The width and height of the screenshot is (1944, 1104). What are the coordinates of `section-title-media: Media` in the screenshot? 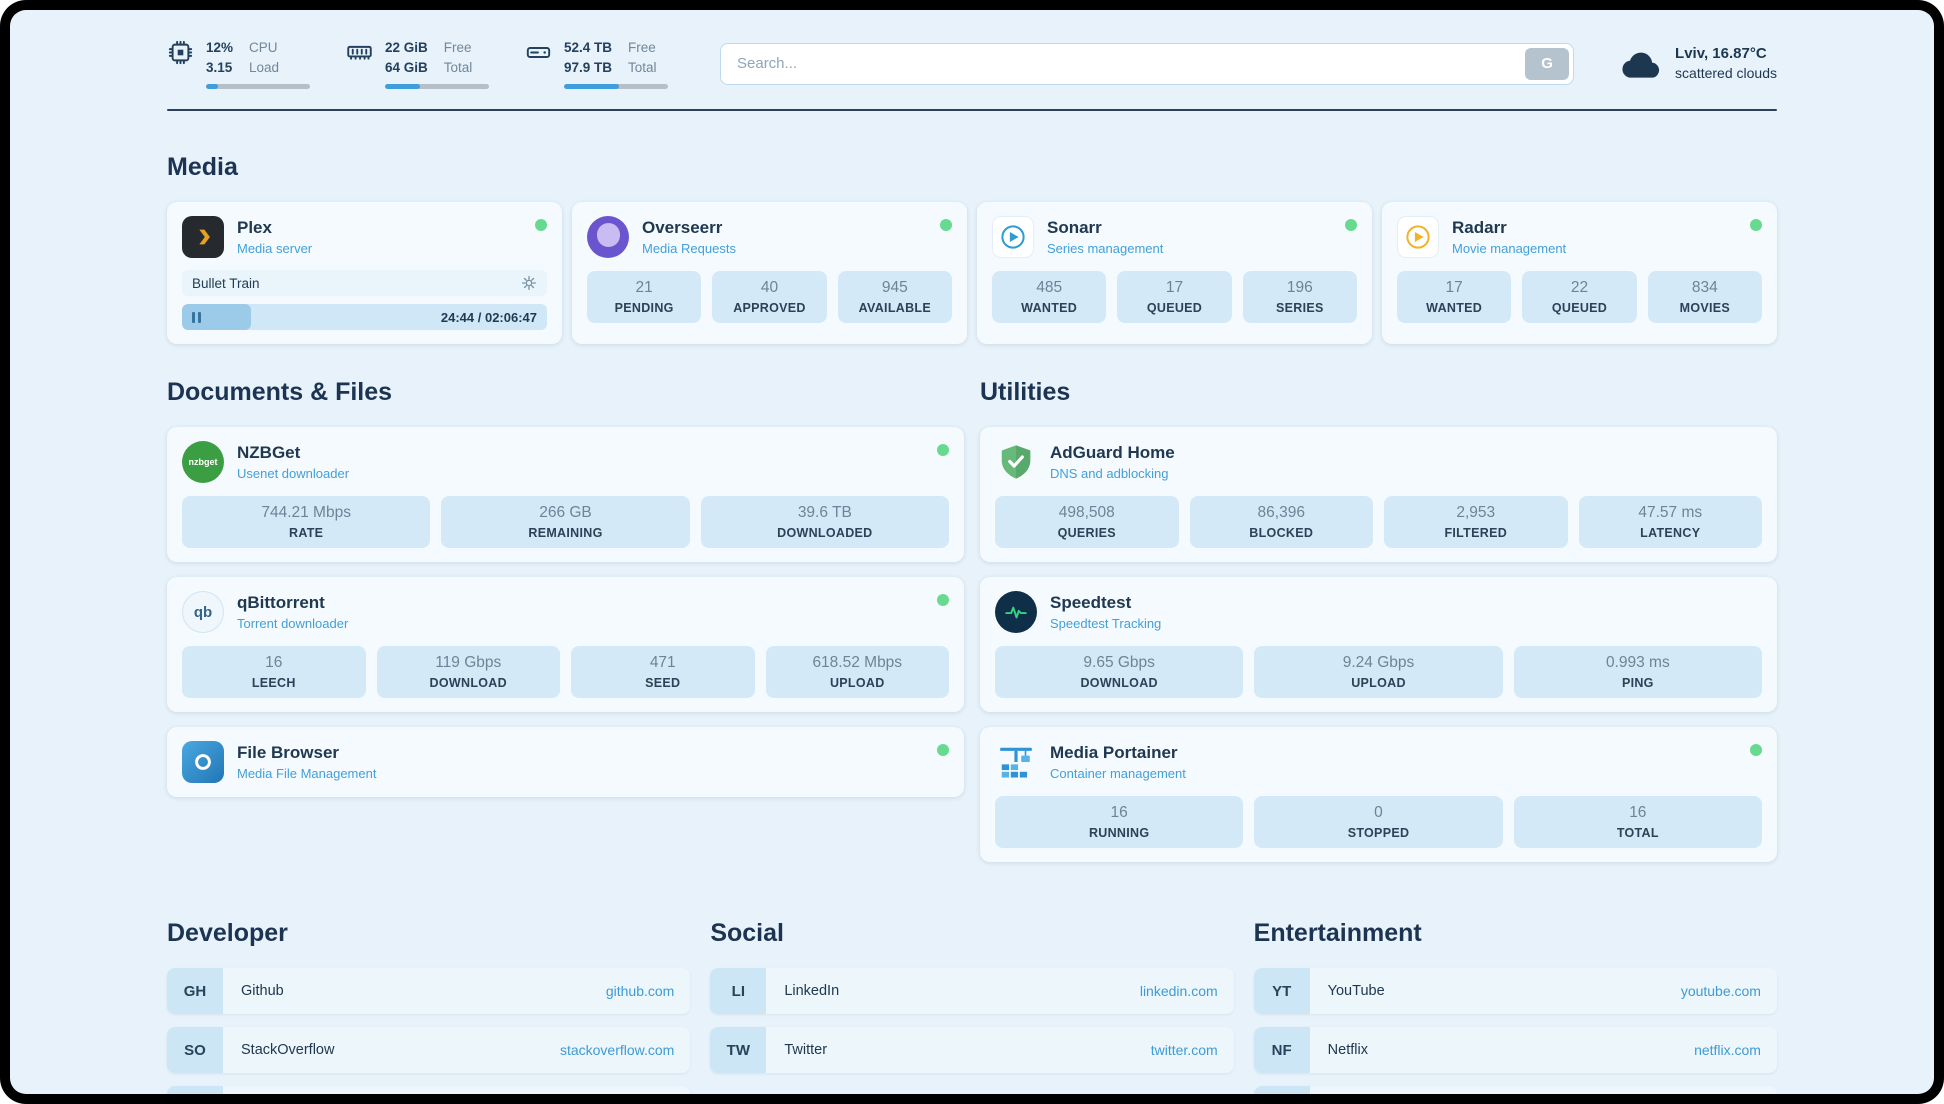 It's located at (202, 167).